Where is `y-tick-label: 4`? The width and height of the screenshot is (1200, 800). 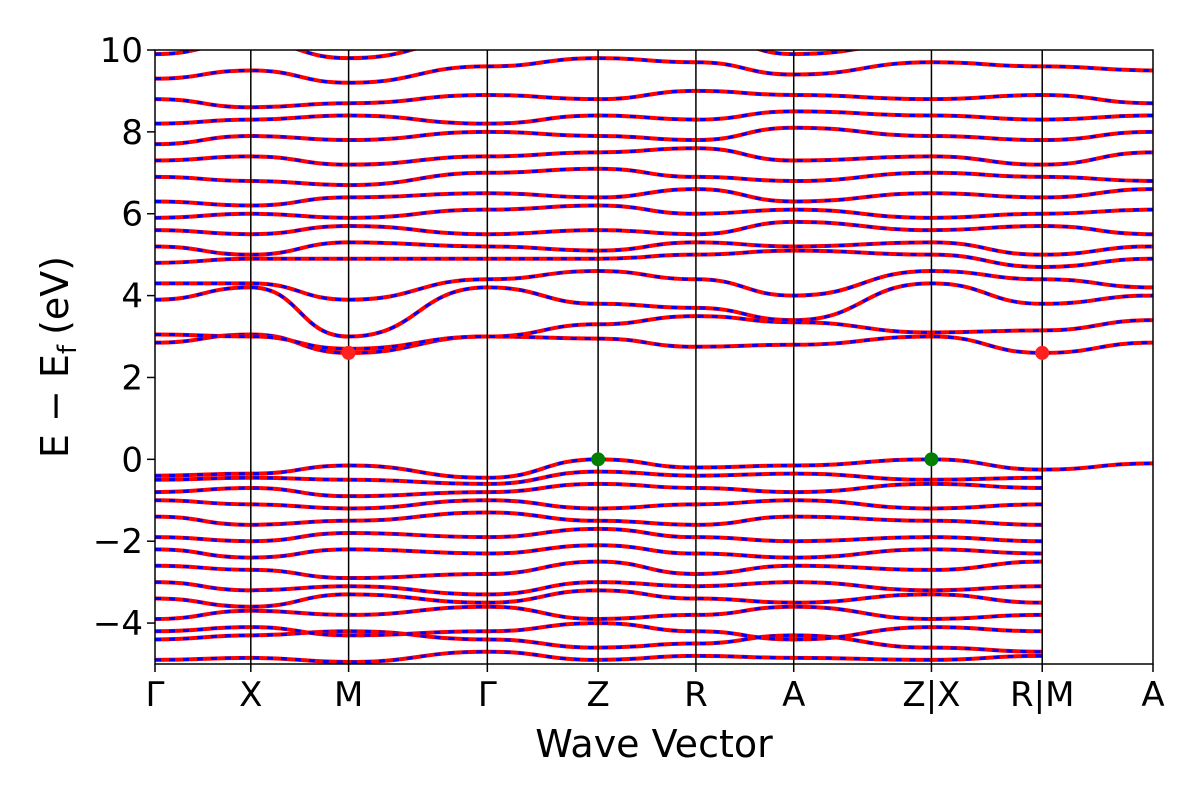
y-tick-label: 4 is located at coordinates (132, 297).